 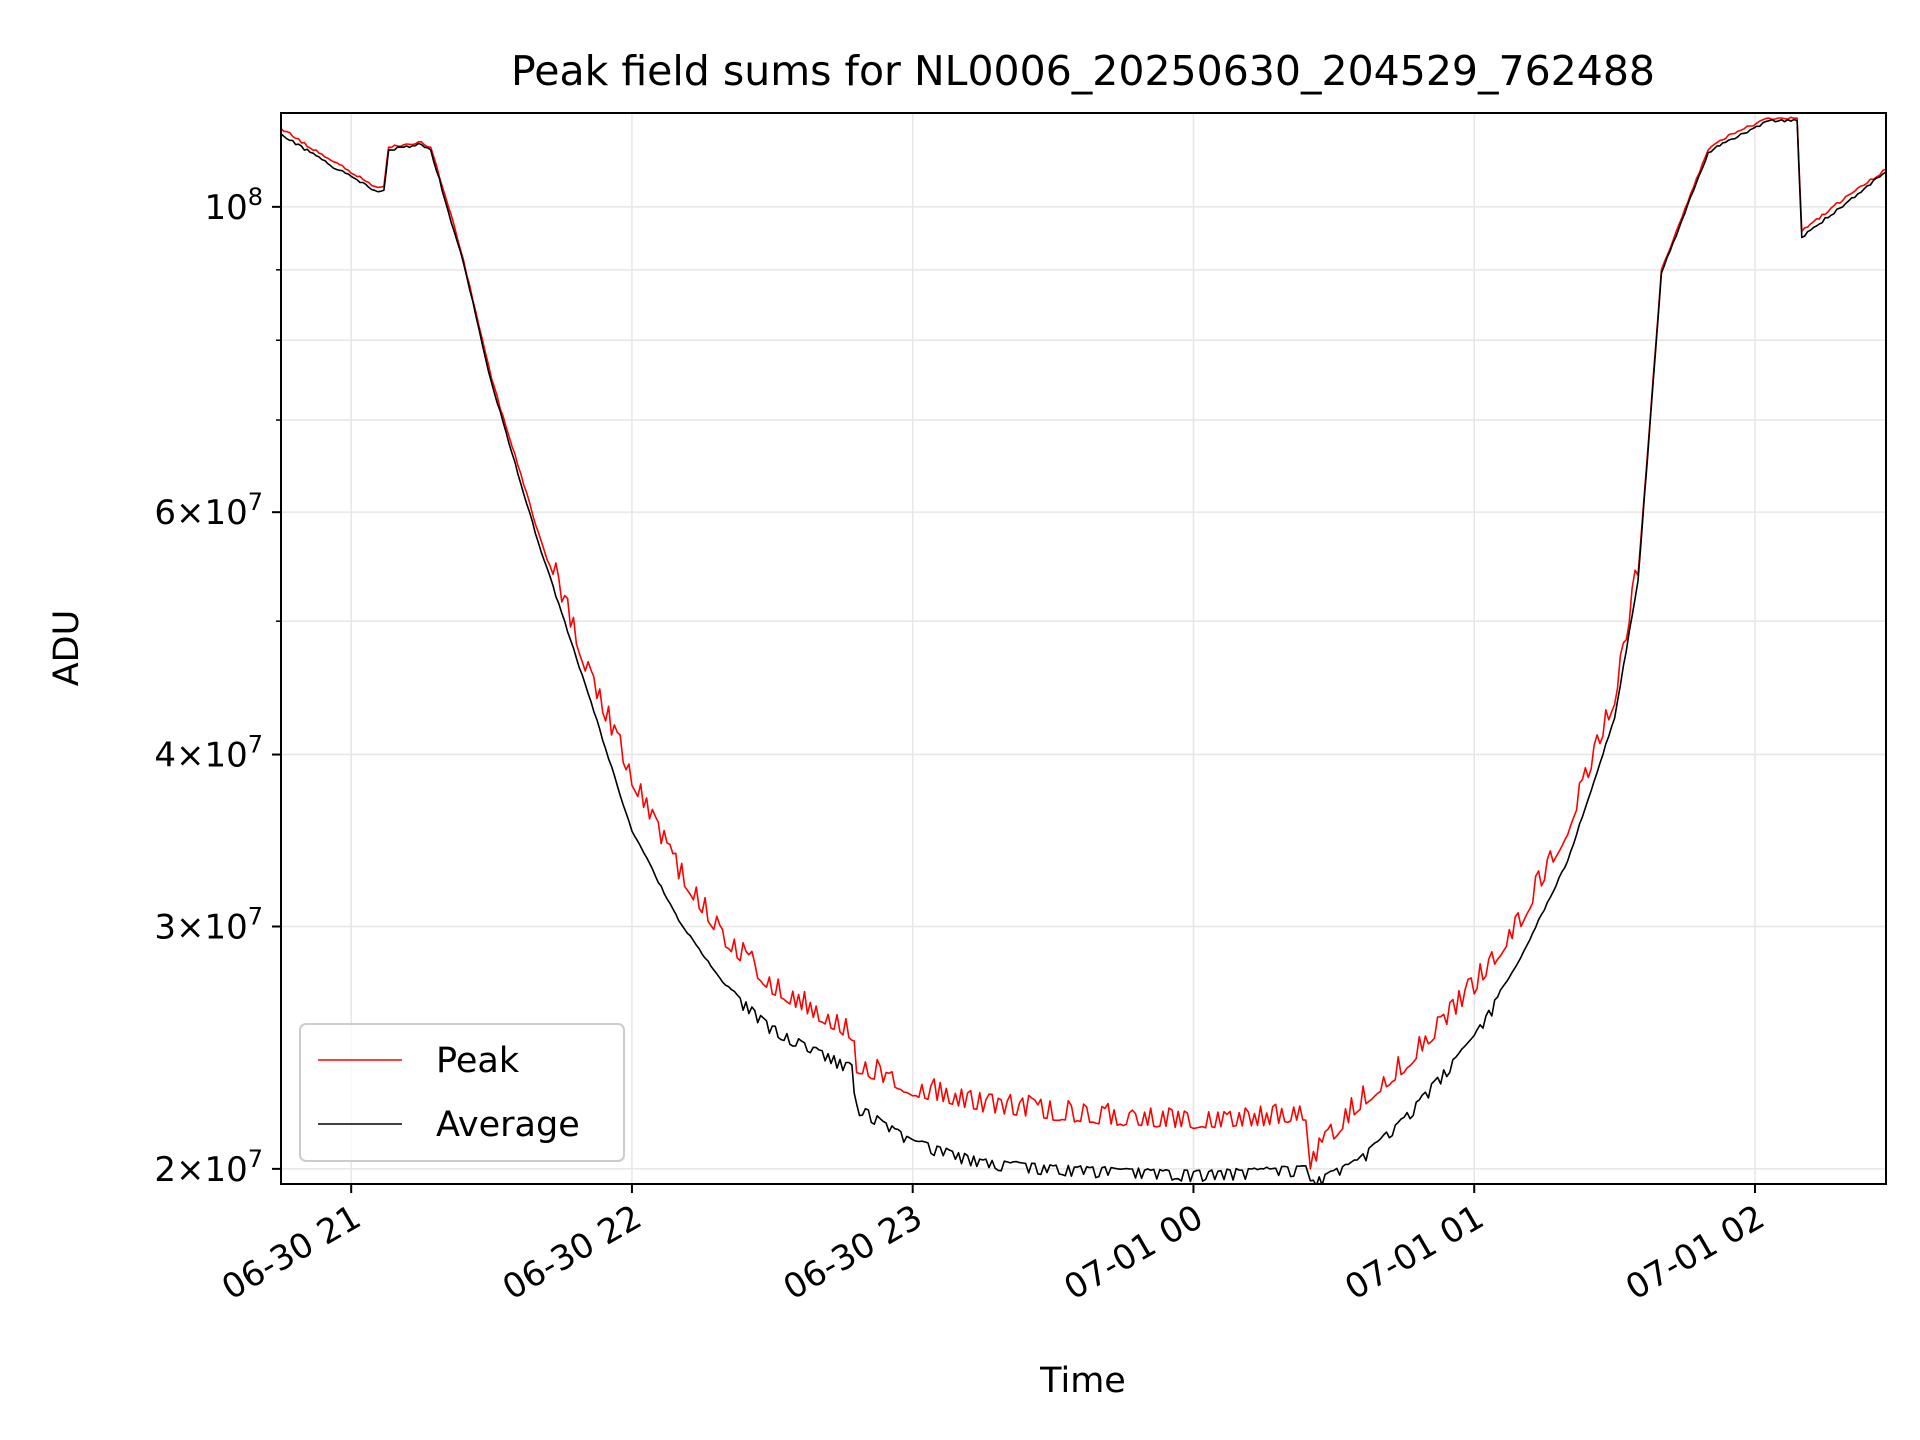 I want to click on y-tick-label-base: 3×, so click(x=179, y=928).